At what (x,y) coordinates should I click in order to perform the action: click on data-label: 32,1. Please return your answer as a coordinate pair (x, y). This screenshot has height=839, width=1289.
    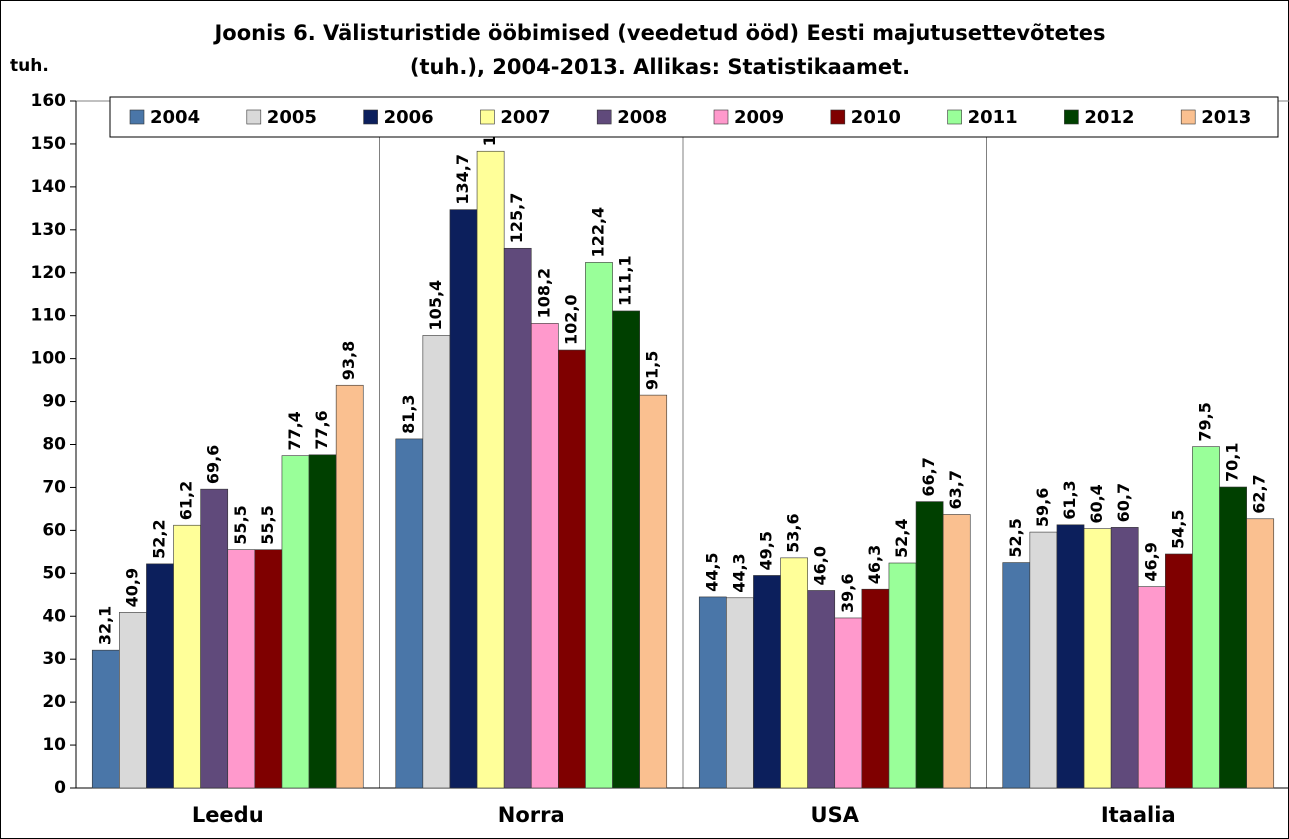
    Looking at the image, I should click on (104, 625).